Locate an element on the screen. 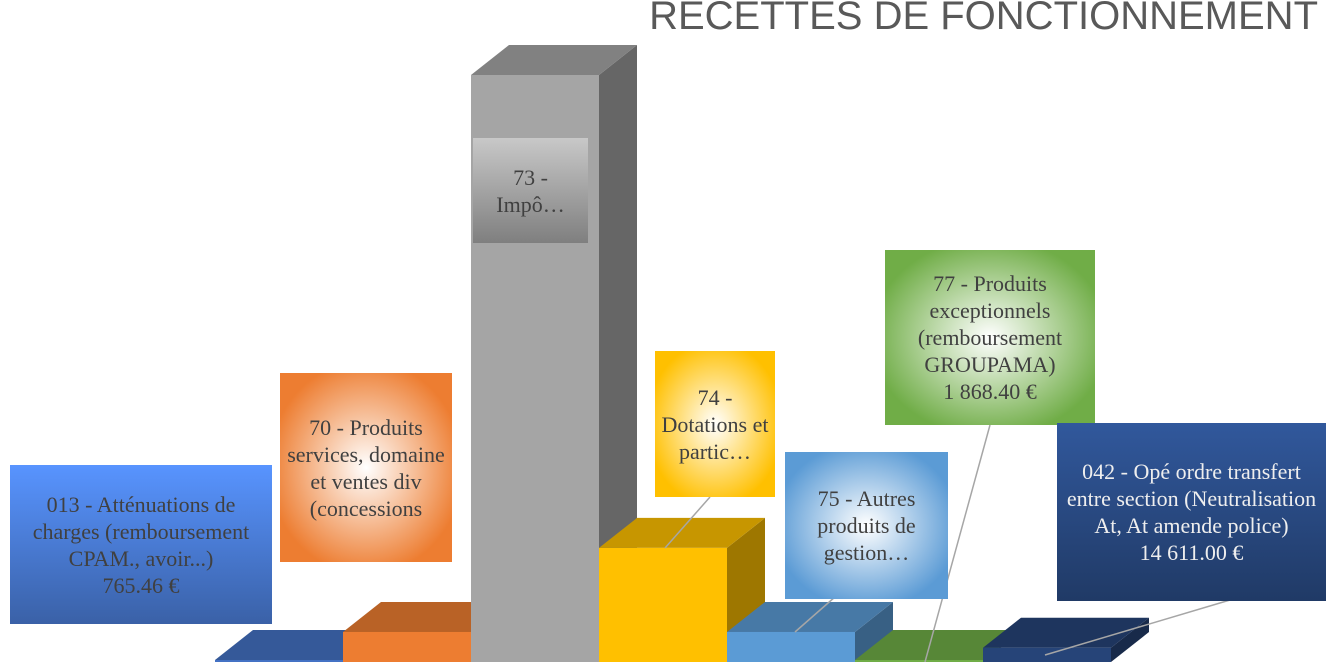 The height and width of the screenshot is (662, 1326). chart-title: RECETTES DE FONCTIONNEMENT is located at coordinates (983, 19).